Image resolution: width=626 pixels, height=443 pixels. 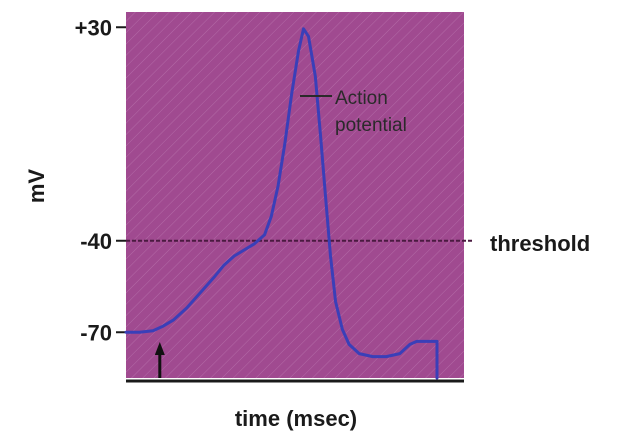 I want to click on x-axis-title: time (msec), so click(x=296, y=418).